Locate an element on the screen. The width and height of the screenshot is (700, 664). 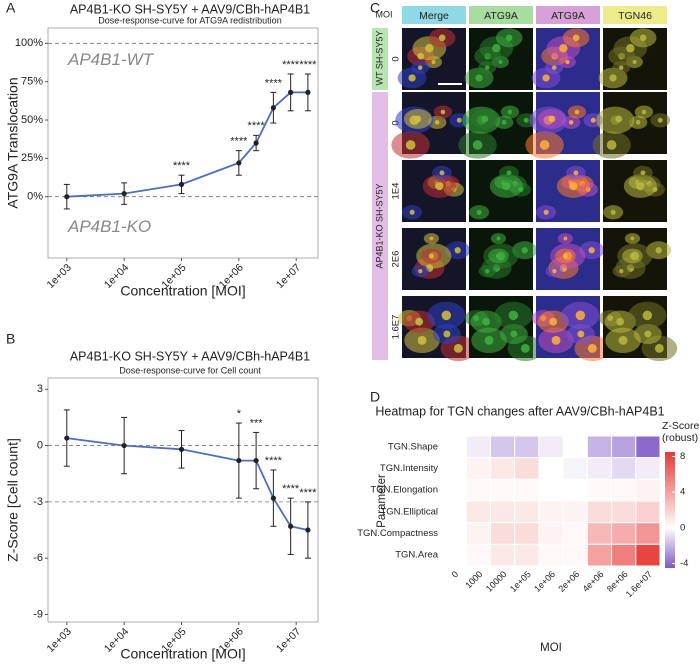
column-label: 2e+06 is located at coordinates (568, 581).